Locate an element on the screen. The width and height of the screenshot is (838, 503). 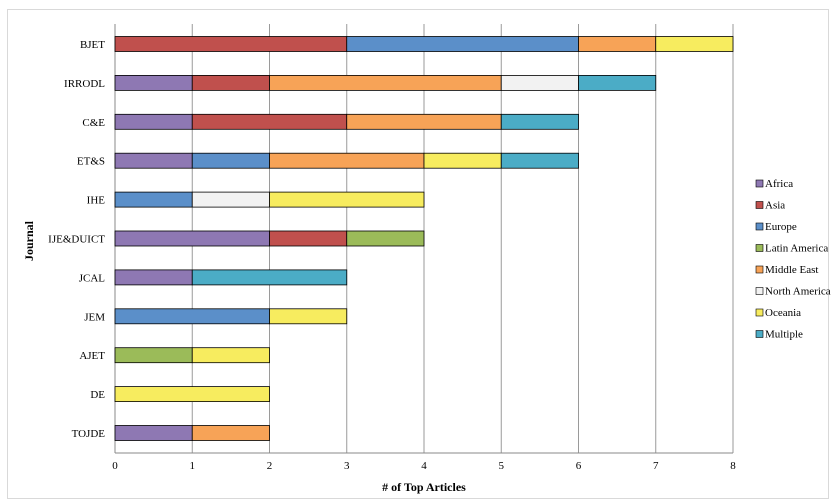
x-tick-label: 2 is located at coordinates (270, 466).